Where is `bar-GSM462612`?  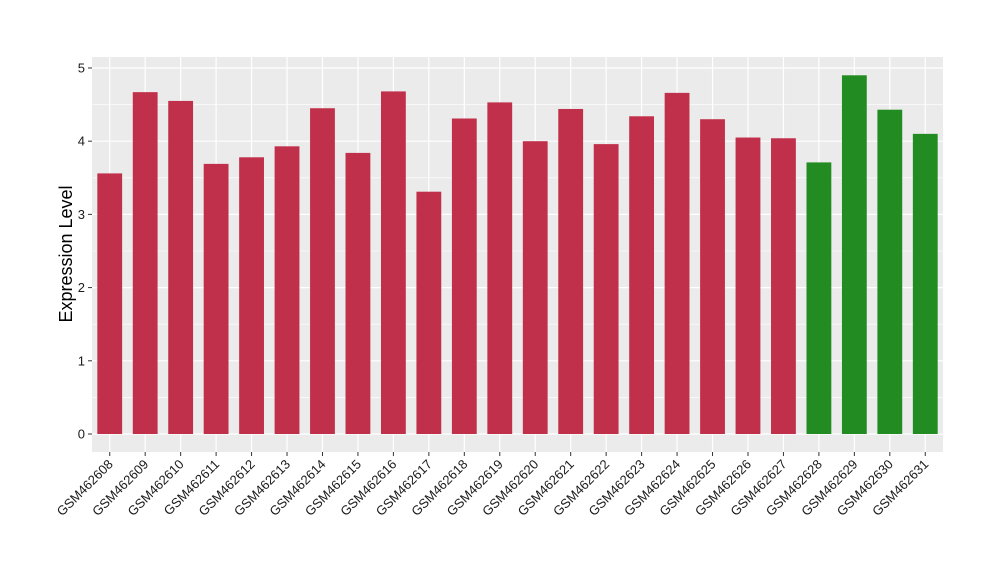
bar-GSM462612 is located at coordinates (251, 296).